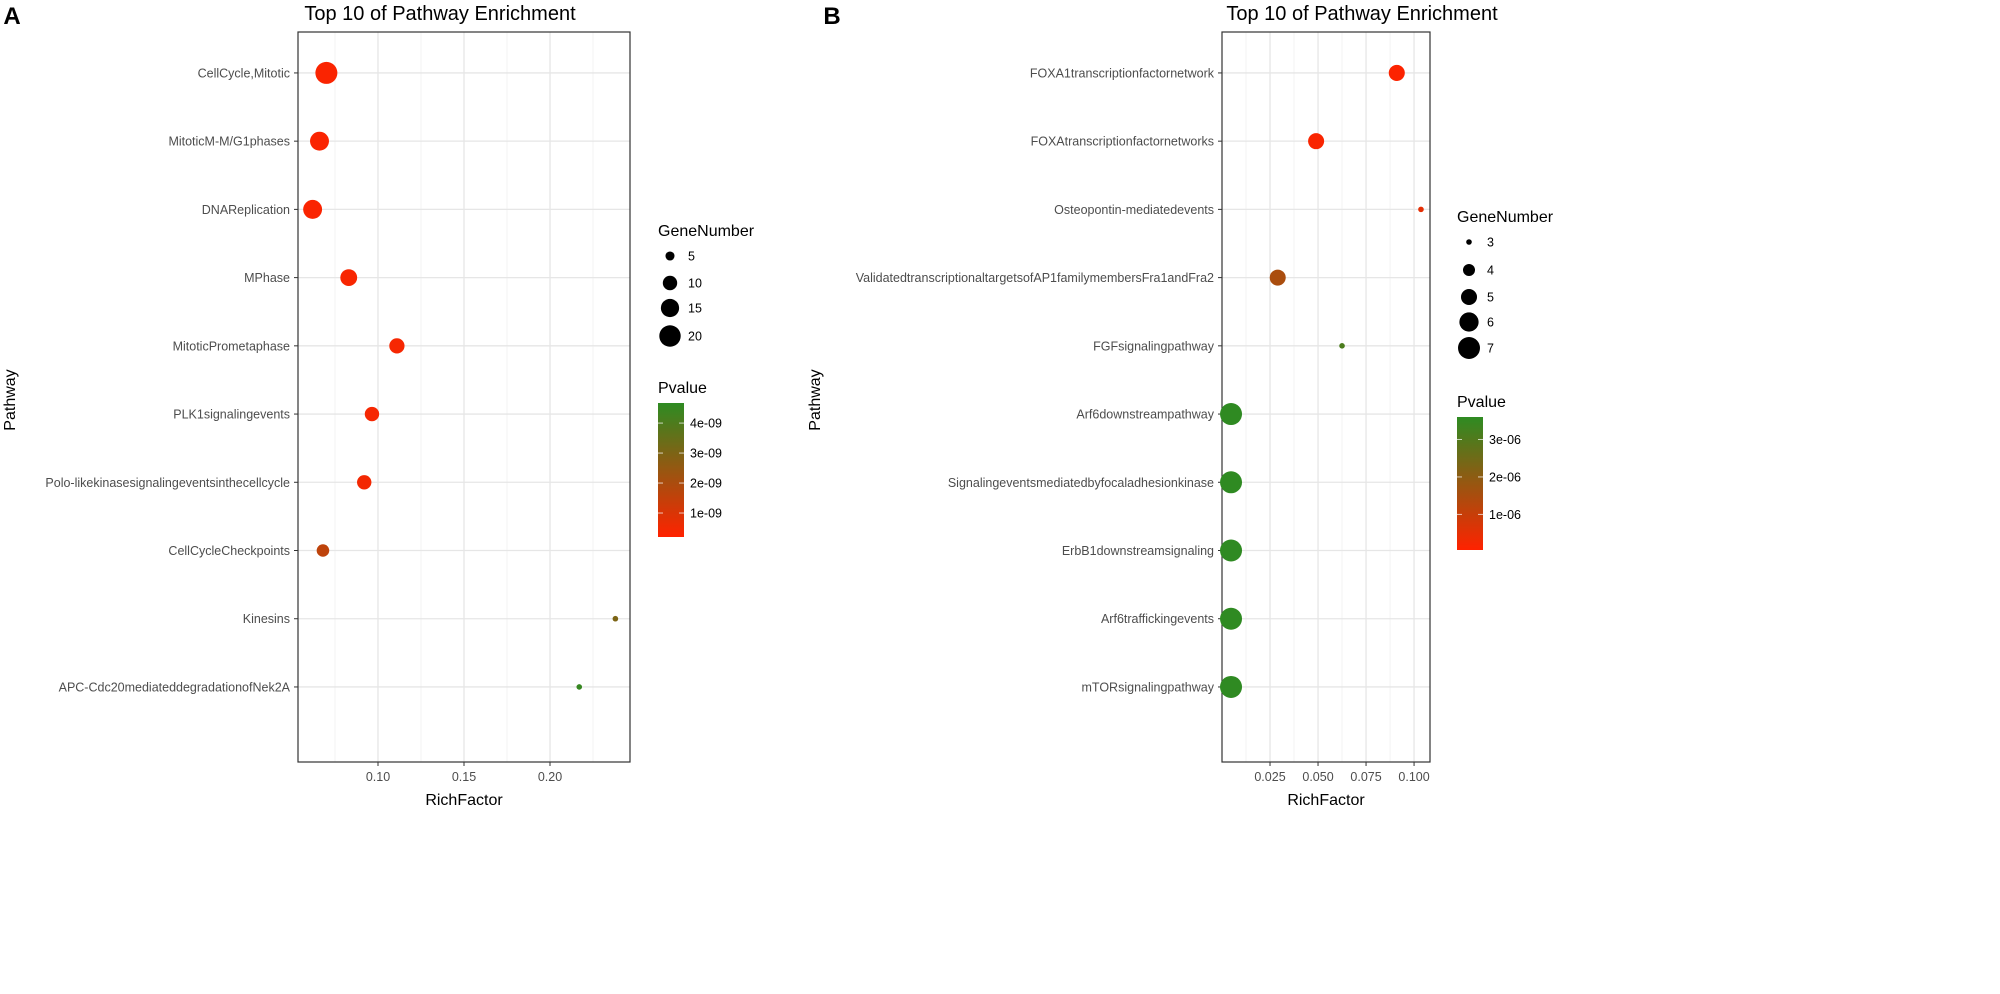  Describe the element at coordinates (1148, 687) in the screenshot. I see `y-tick-label: mTORsignalingpathway` at that location.